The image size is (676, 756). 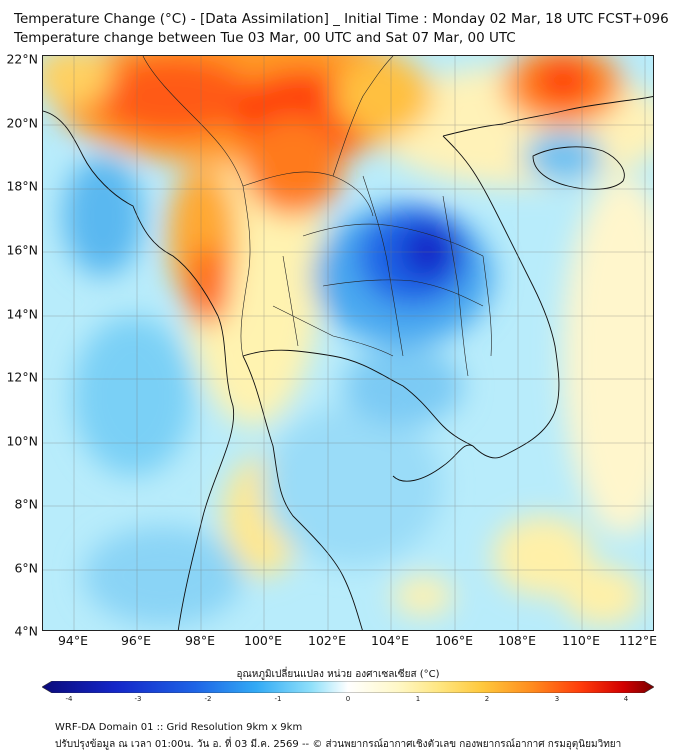 I want to click on colorbar, so click(x=348, y=687).